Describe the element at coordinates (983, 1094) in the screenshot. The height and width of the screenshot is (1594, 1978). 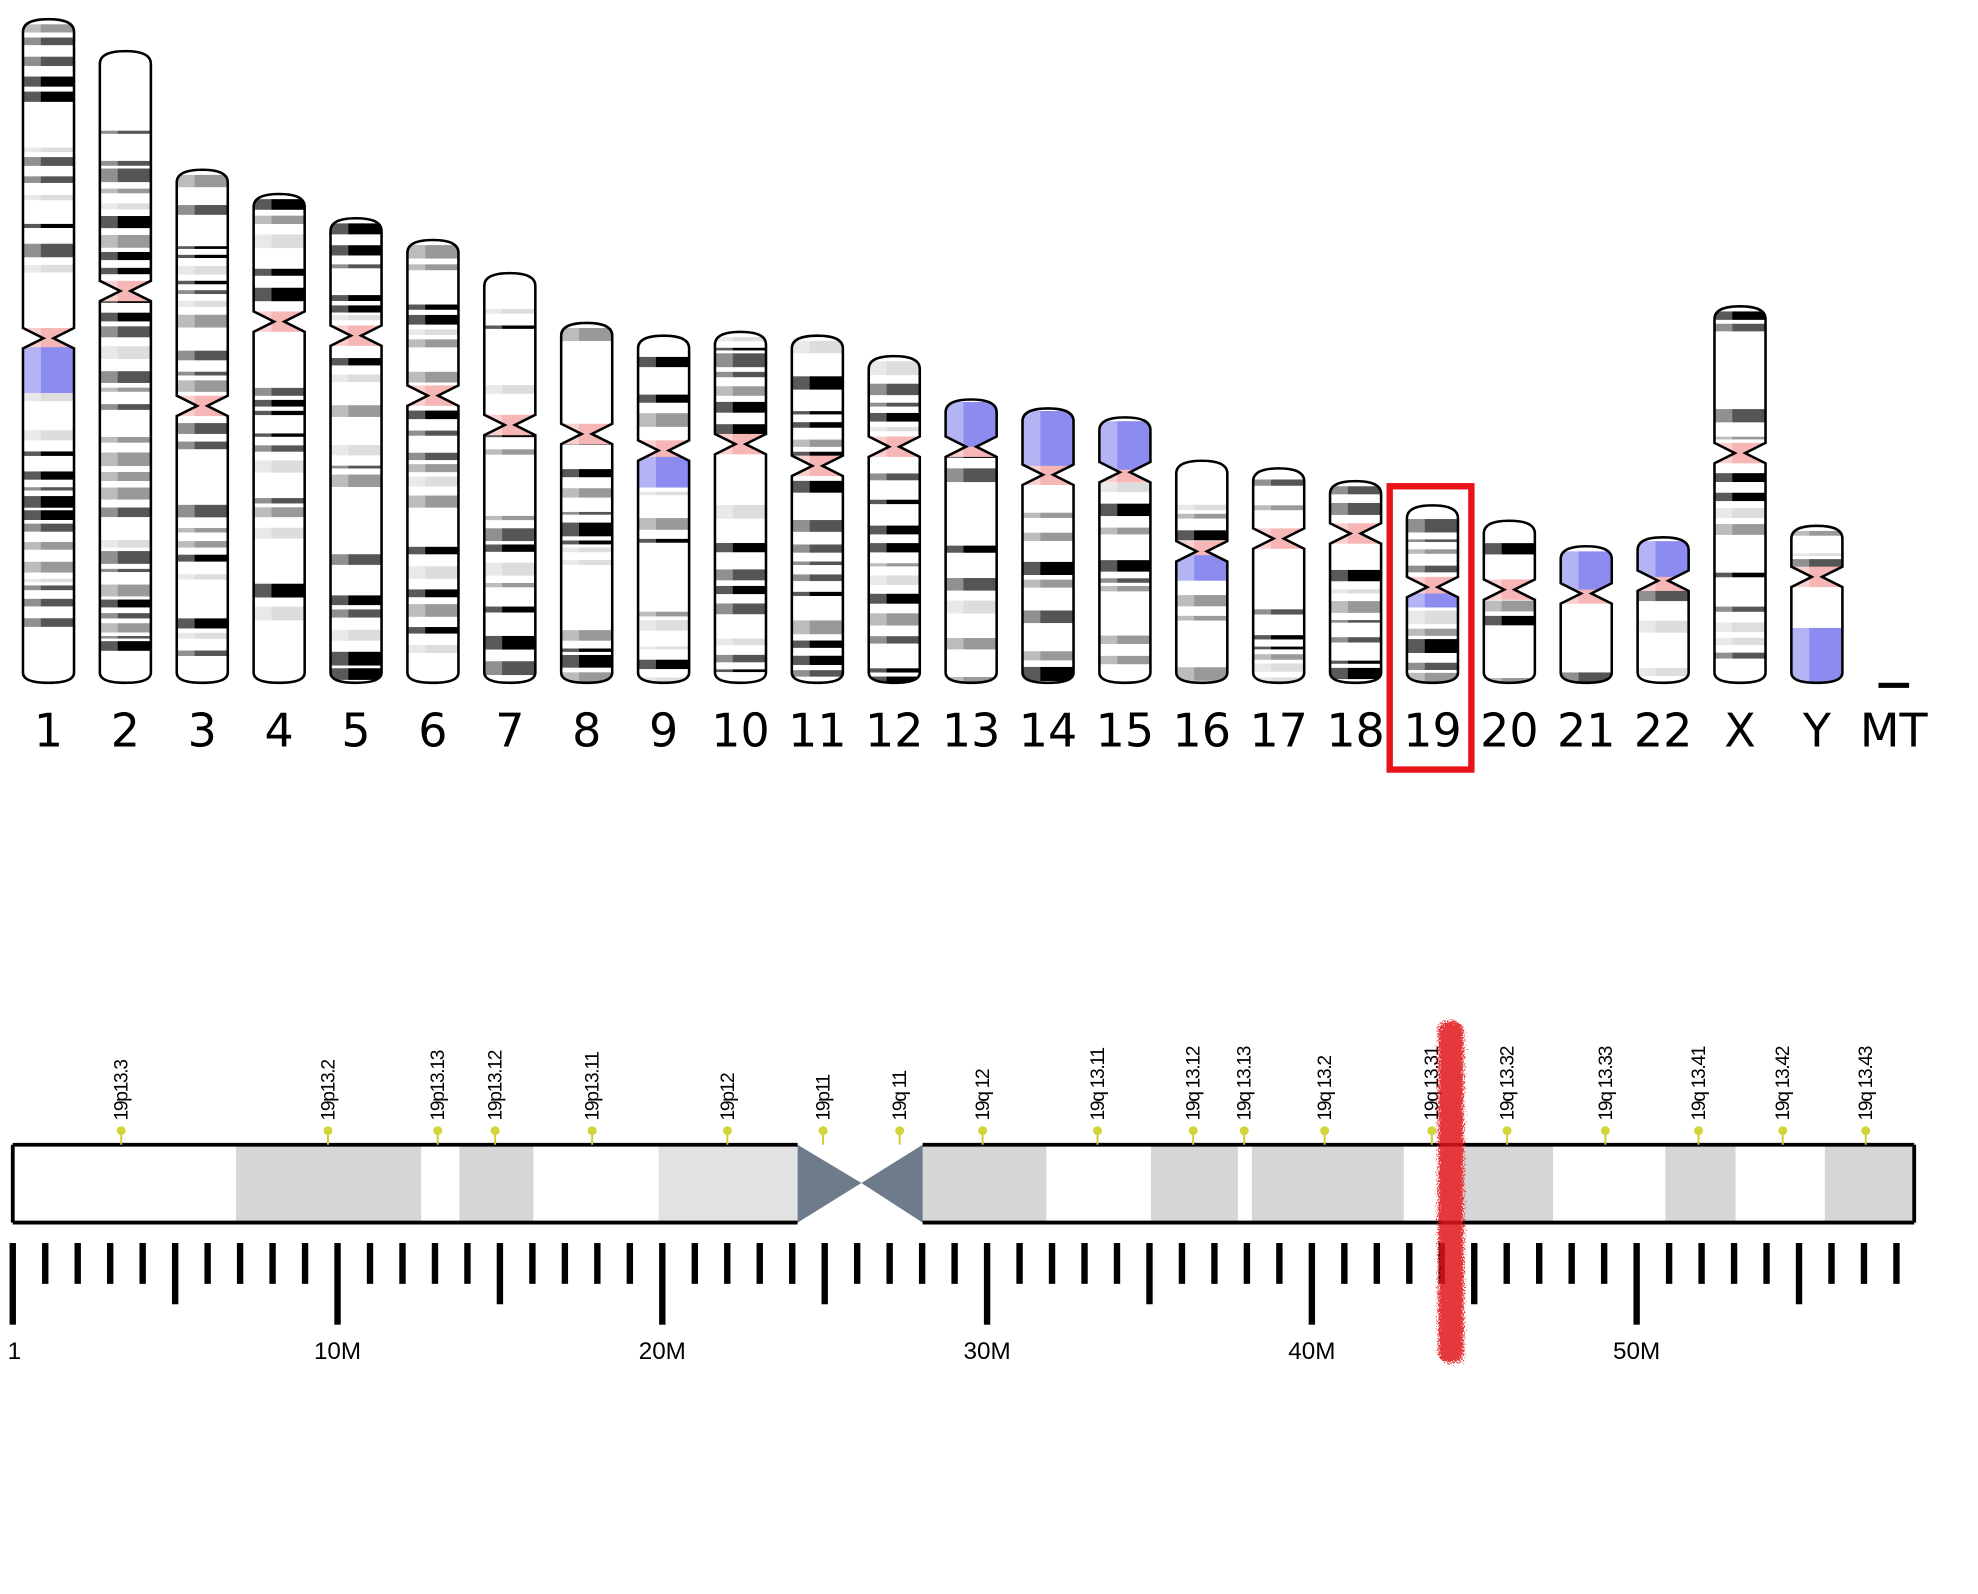
I see `band-label: 19q 12` at that location.